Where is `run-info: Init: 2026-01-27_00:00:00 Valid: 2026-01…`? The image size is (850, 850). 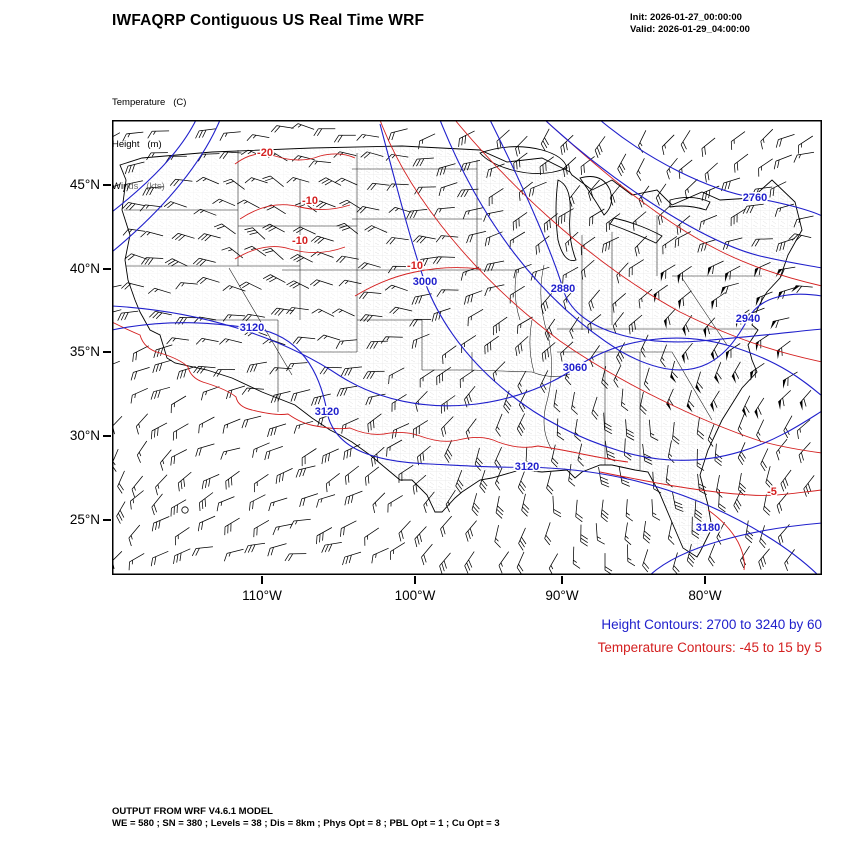
run-info: Init: 2026-01-27_00:00:00 Valid: 2026-01… is located at coordinates (690, 24).